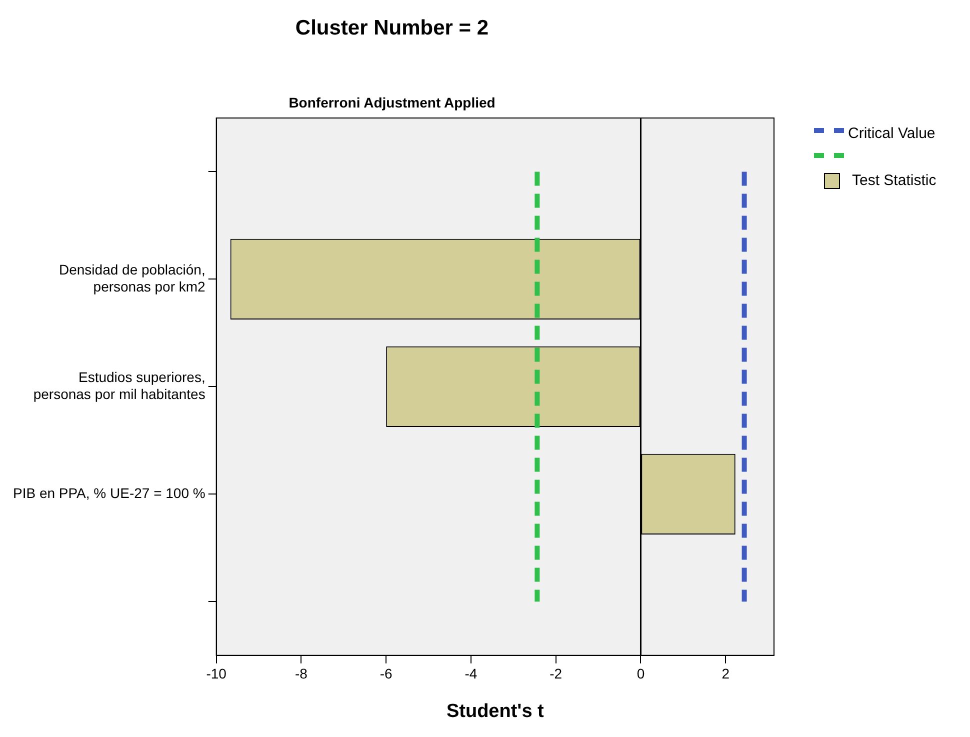  Describe the element at coordinates (109, 493) in the screenshot. I see `y-tick-label: PIB en PPA, % UE-27 = 100 %` at that location.